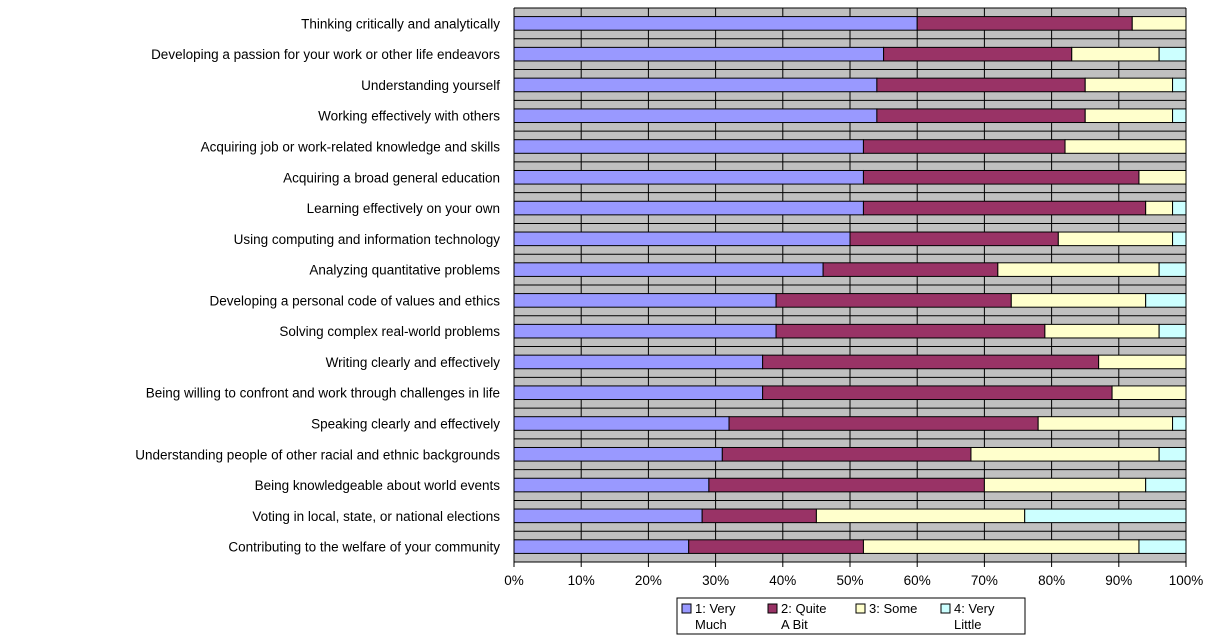 Image resolution: width=1217 pixels, height=639 pixels. What do you see at coordinates (715, 608) in the screenshot?
I see `legend-label: 1: Very` at bounding box center [715, 608].